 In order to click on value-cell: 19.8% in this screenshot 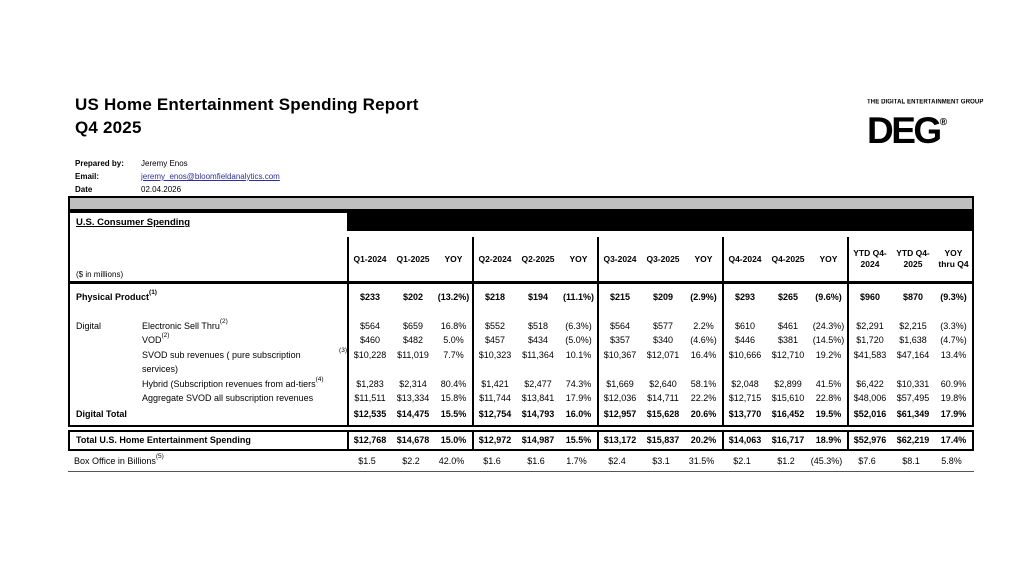, I will do `click(953, 398)`.